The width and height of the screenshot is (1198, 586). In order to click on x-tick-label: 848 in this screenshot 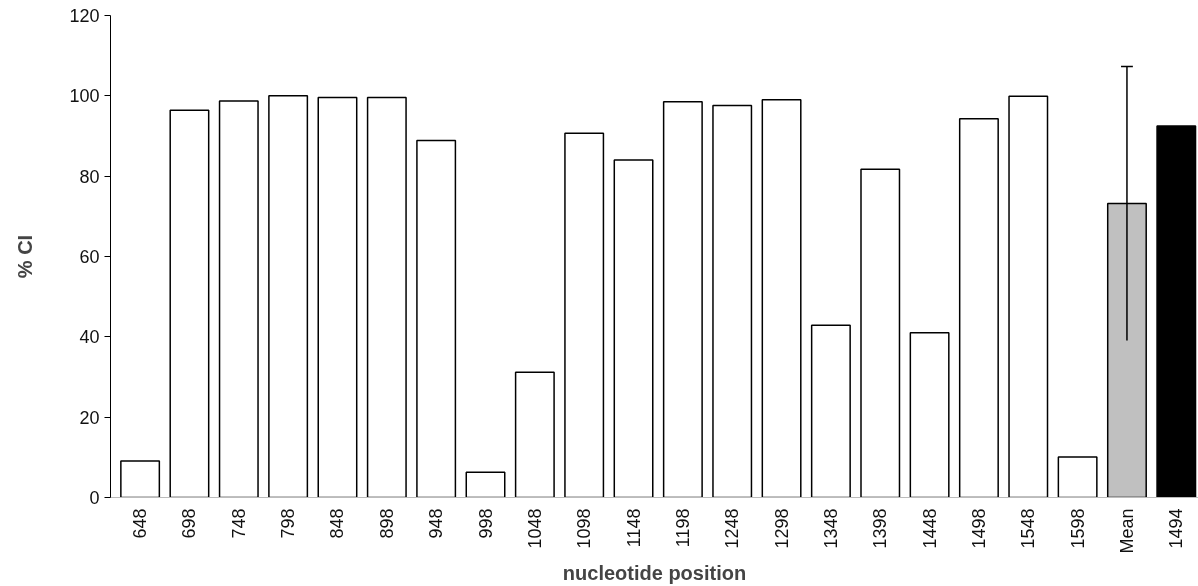, I will do `click(337, 523)`.